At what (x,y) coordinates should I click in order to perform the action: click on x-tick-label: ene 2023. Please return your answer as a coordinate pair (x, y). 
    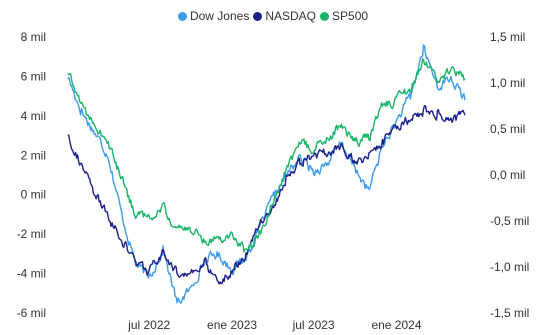
    Looking at the image, I should click on (232, 325).